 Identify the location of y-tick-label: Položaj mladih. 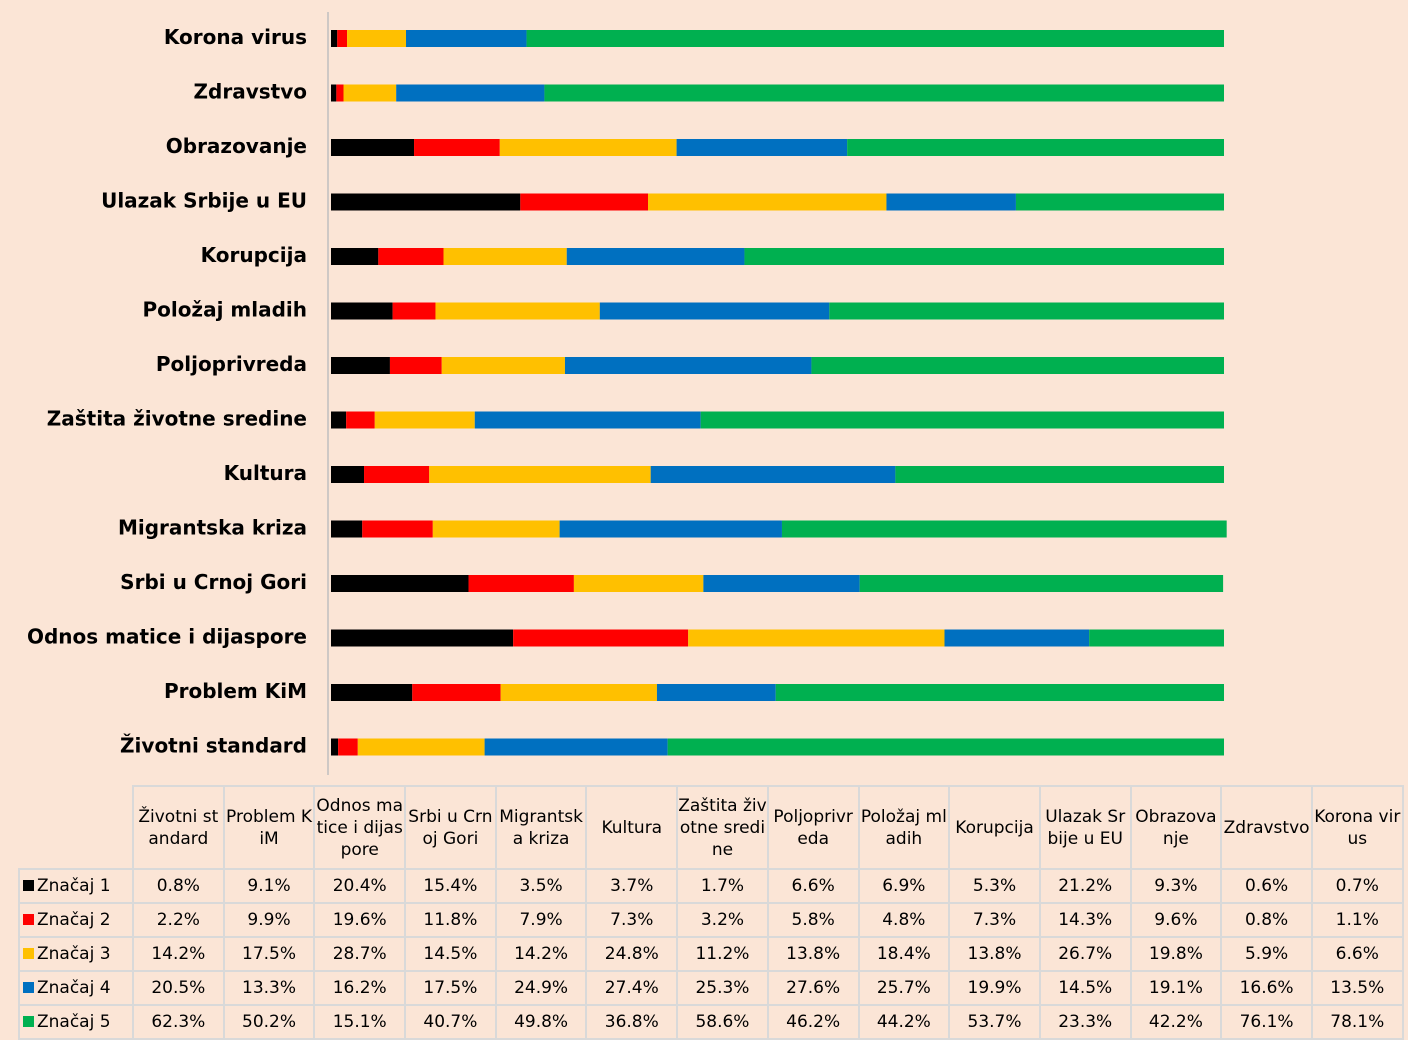
(224, 310).